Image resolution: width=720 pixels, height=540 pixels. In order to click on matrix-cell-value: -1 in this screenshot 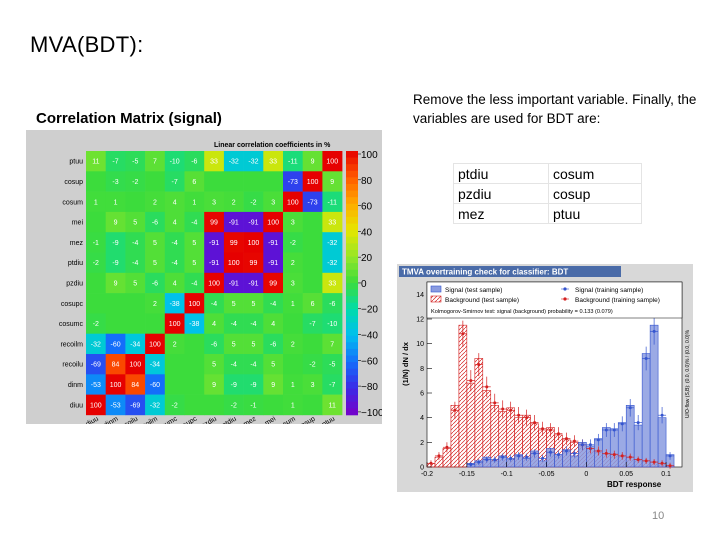, I will do `click(253, 405)`.